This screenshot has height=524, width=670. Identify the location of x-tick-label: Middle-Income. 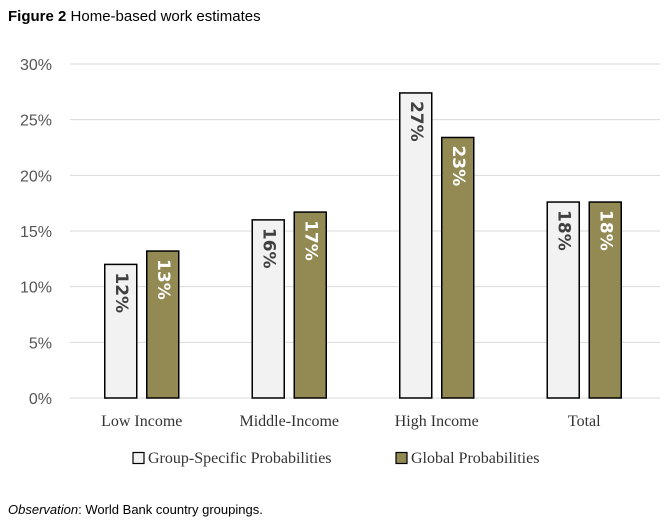
(289, 421).